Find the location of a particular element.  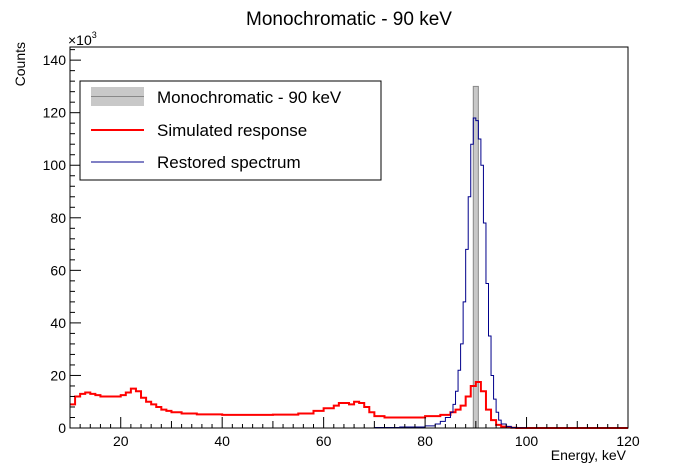

legend-label-simulated: Simulated response is located at coordinates (232, 130).